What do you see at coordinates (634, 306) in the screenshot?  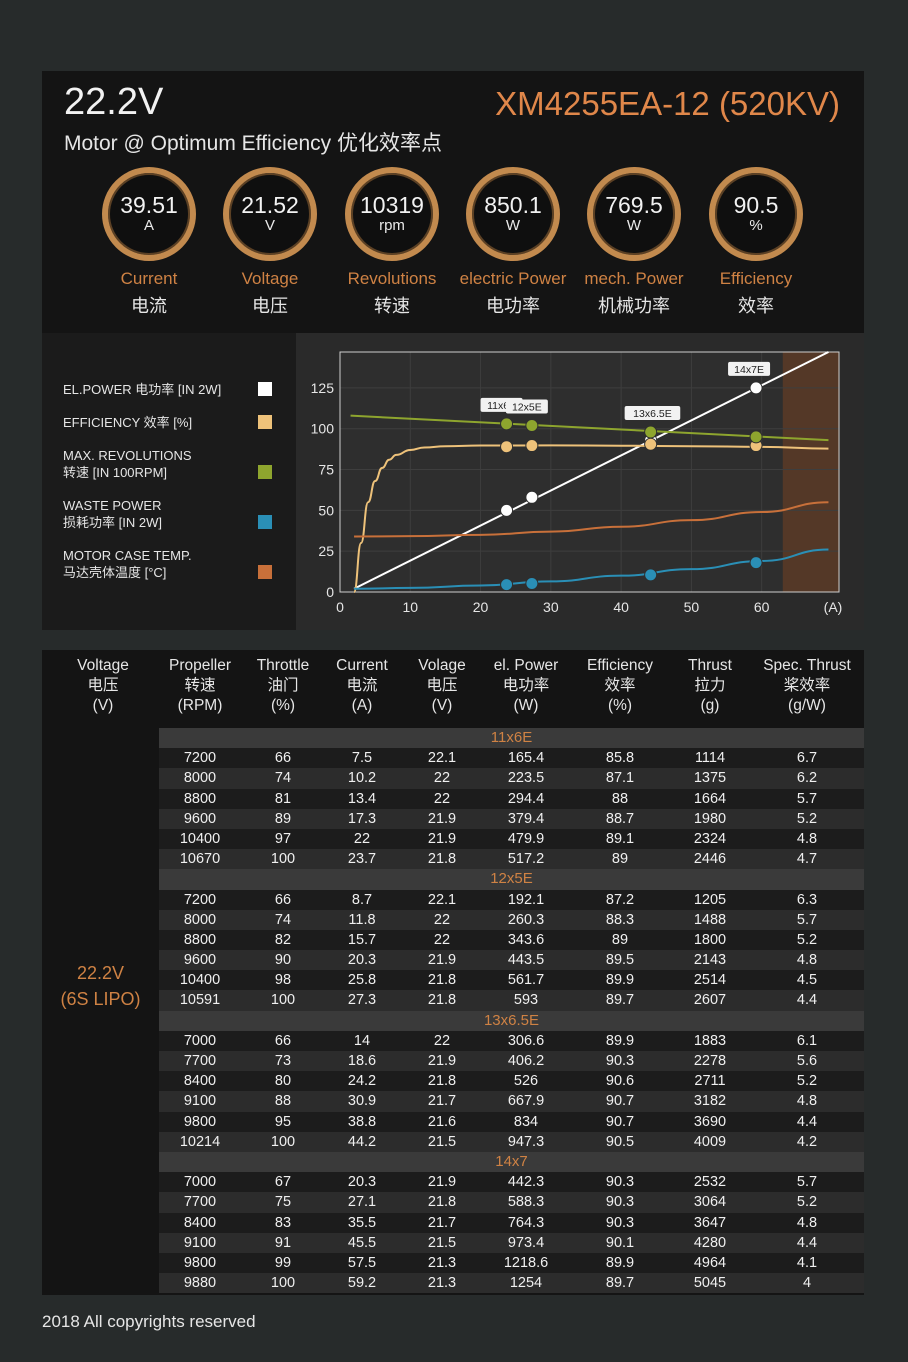 I see `gauge-label-cn: 机械功率` at bounding box center [634, 306].